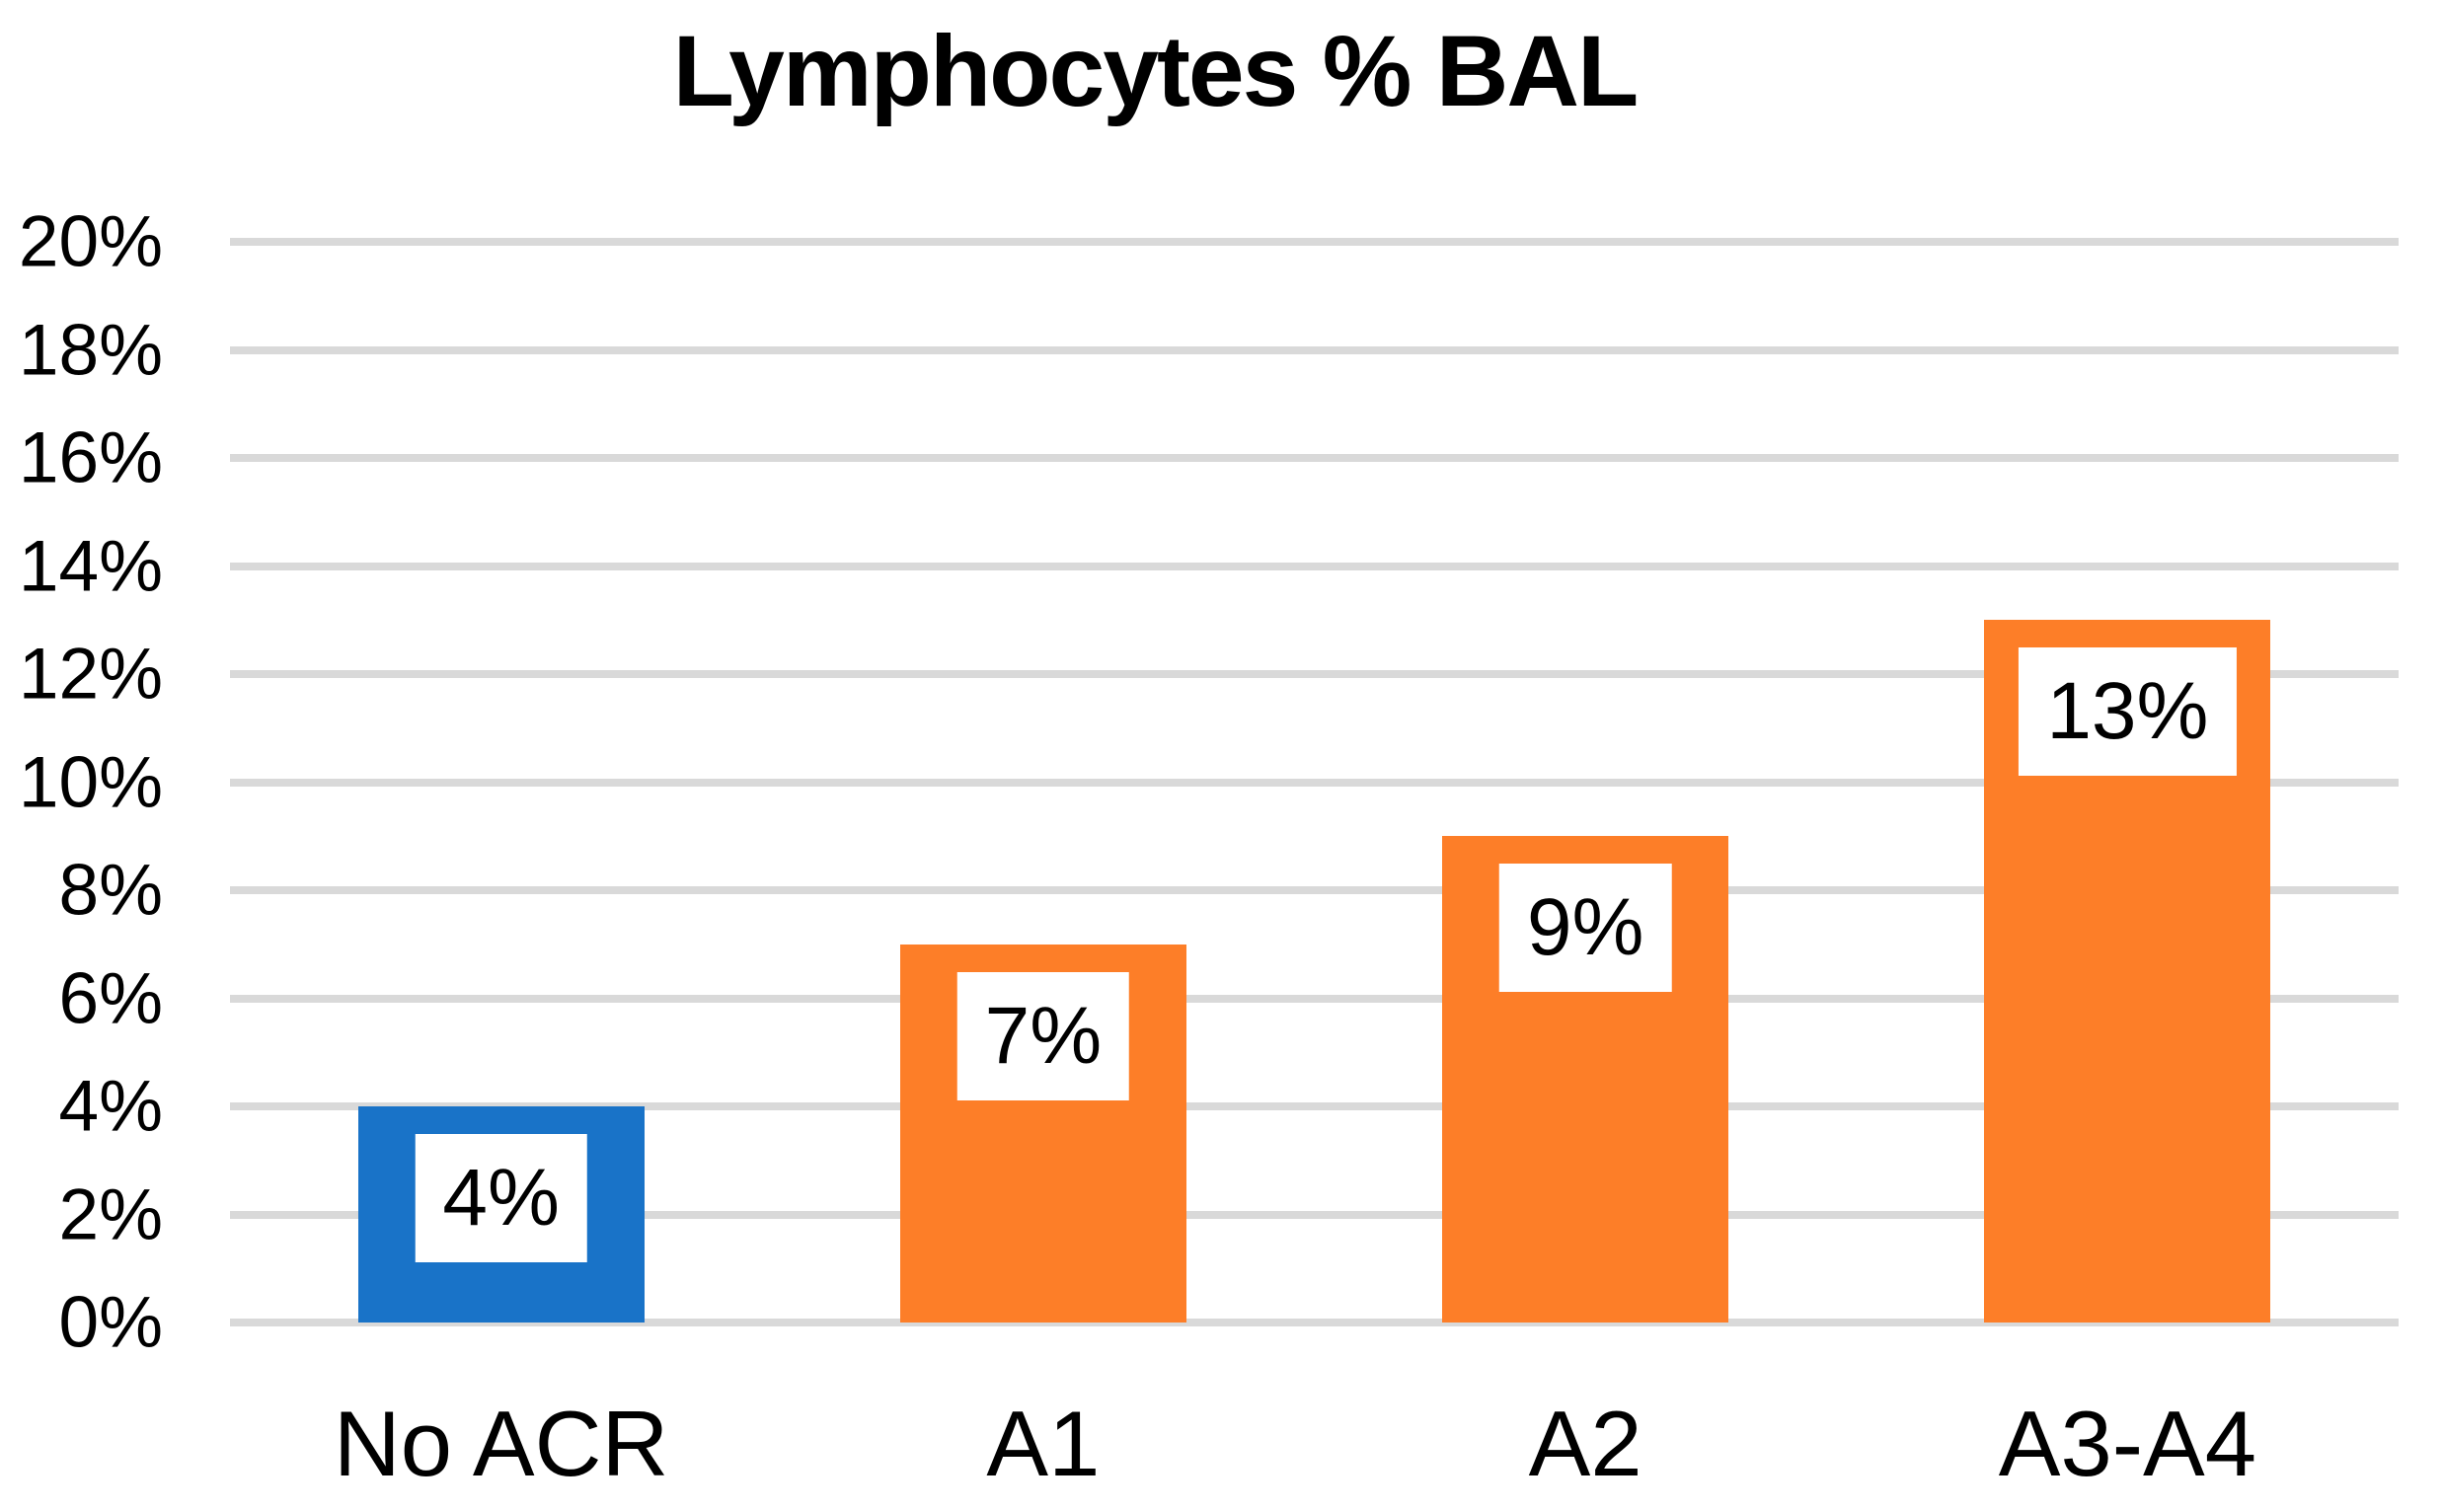 Image resolution: width=2443 pixels, height=1512 pixels. I want to click on x-axis-category-label: A1, so click(1043, 1443).